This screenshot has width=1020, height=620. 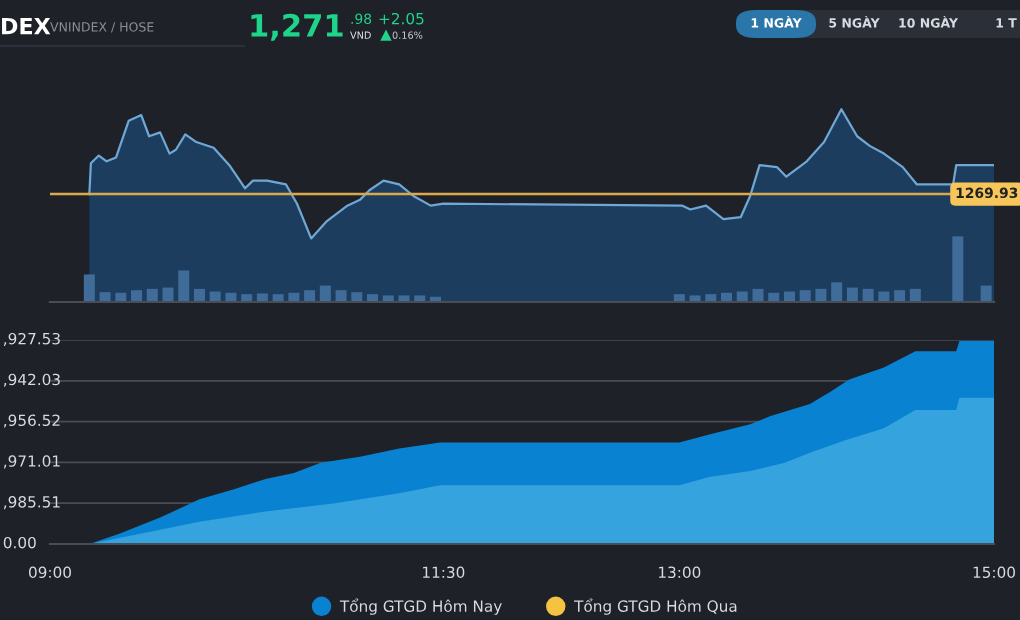 I want to click on chart-title: DEX, so click(x=26, y=26).